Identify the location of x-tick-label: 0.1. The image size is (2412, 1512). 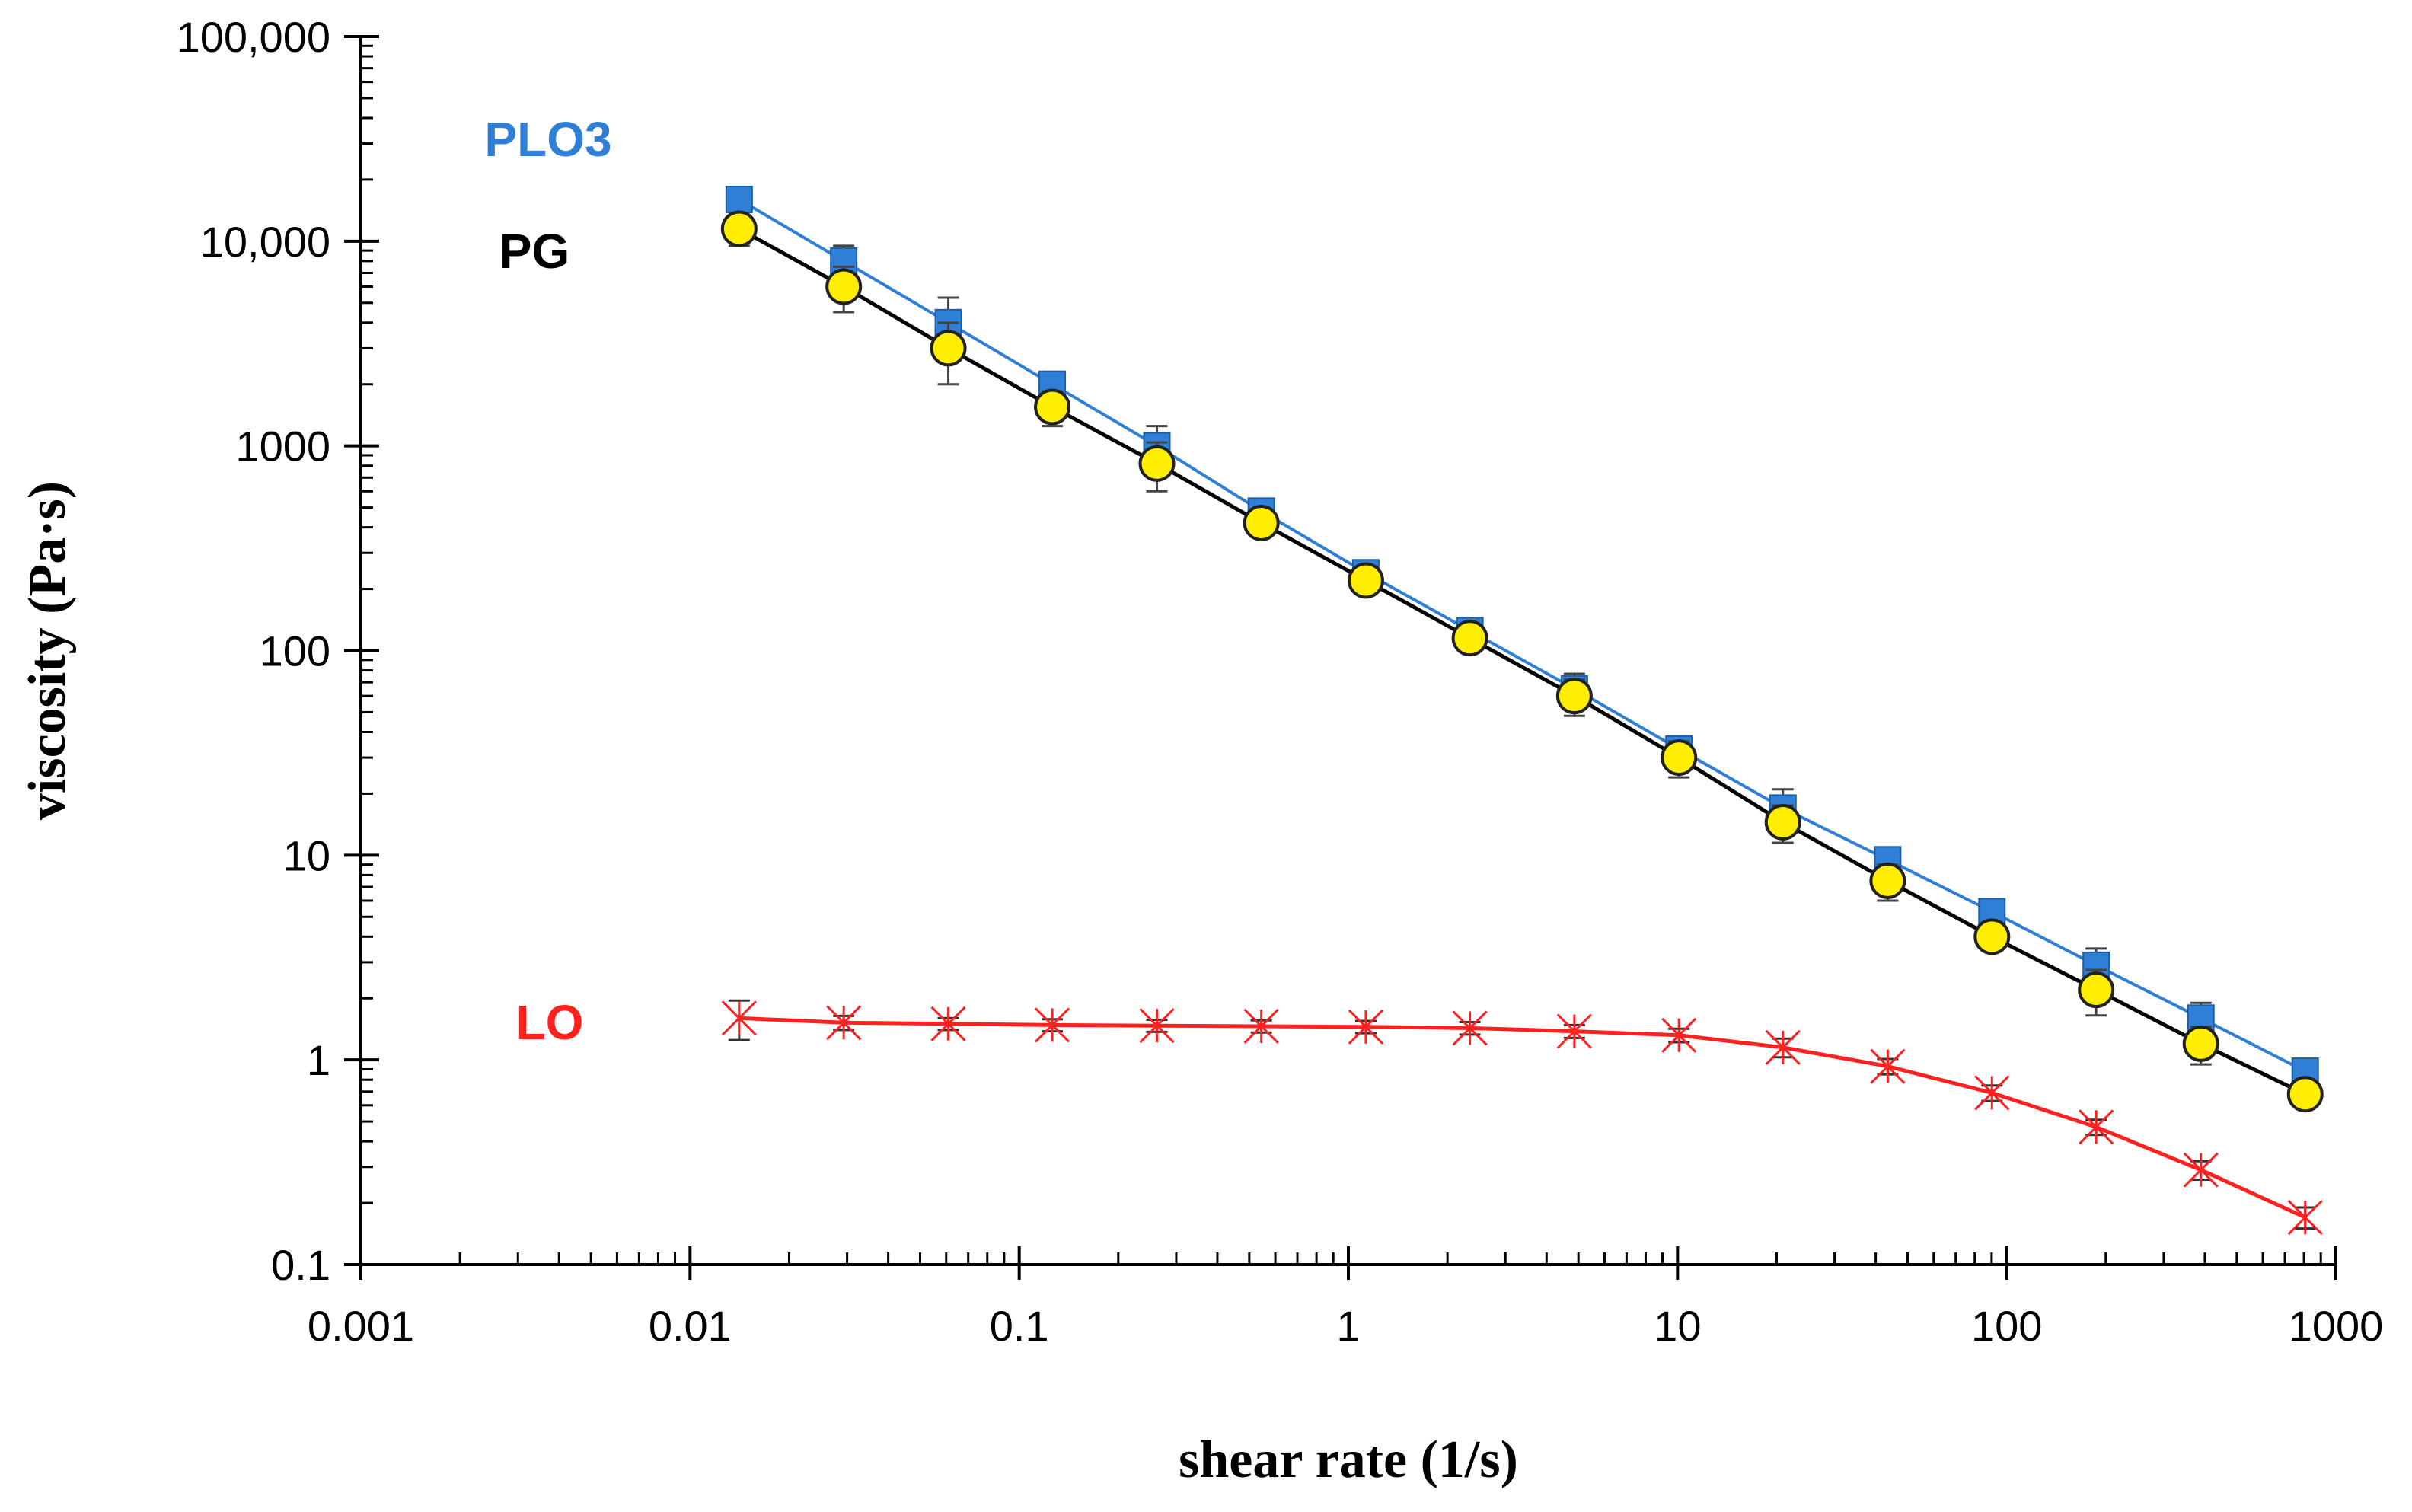
(1019, 1326).